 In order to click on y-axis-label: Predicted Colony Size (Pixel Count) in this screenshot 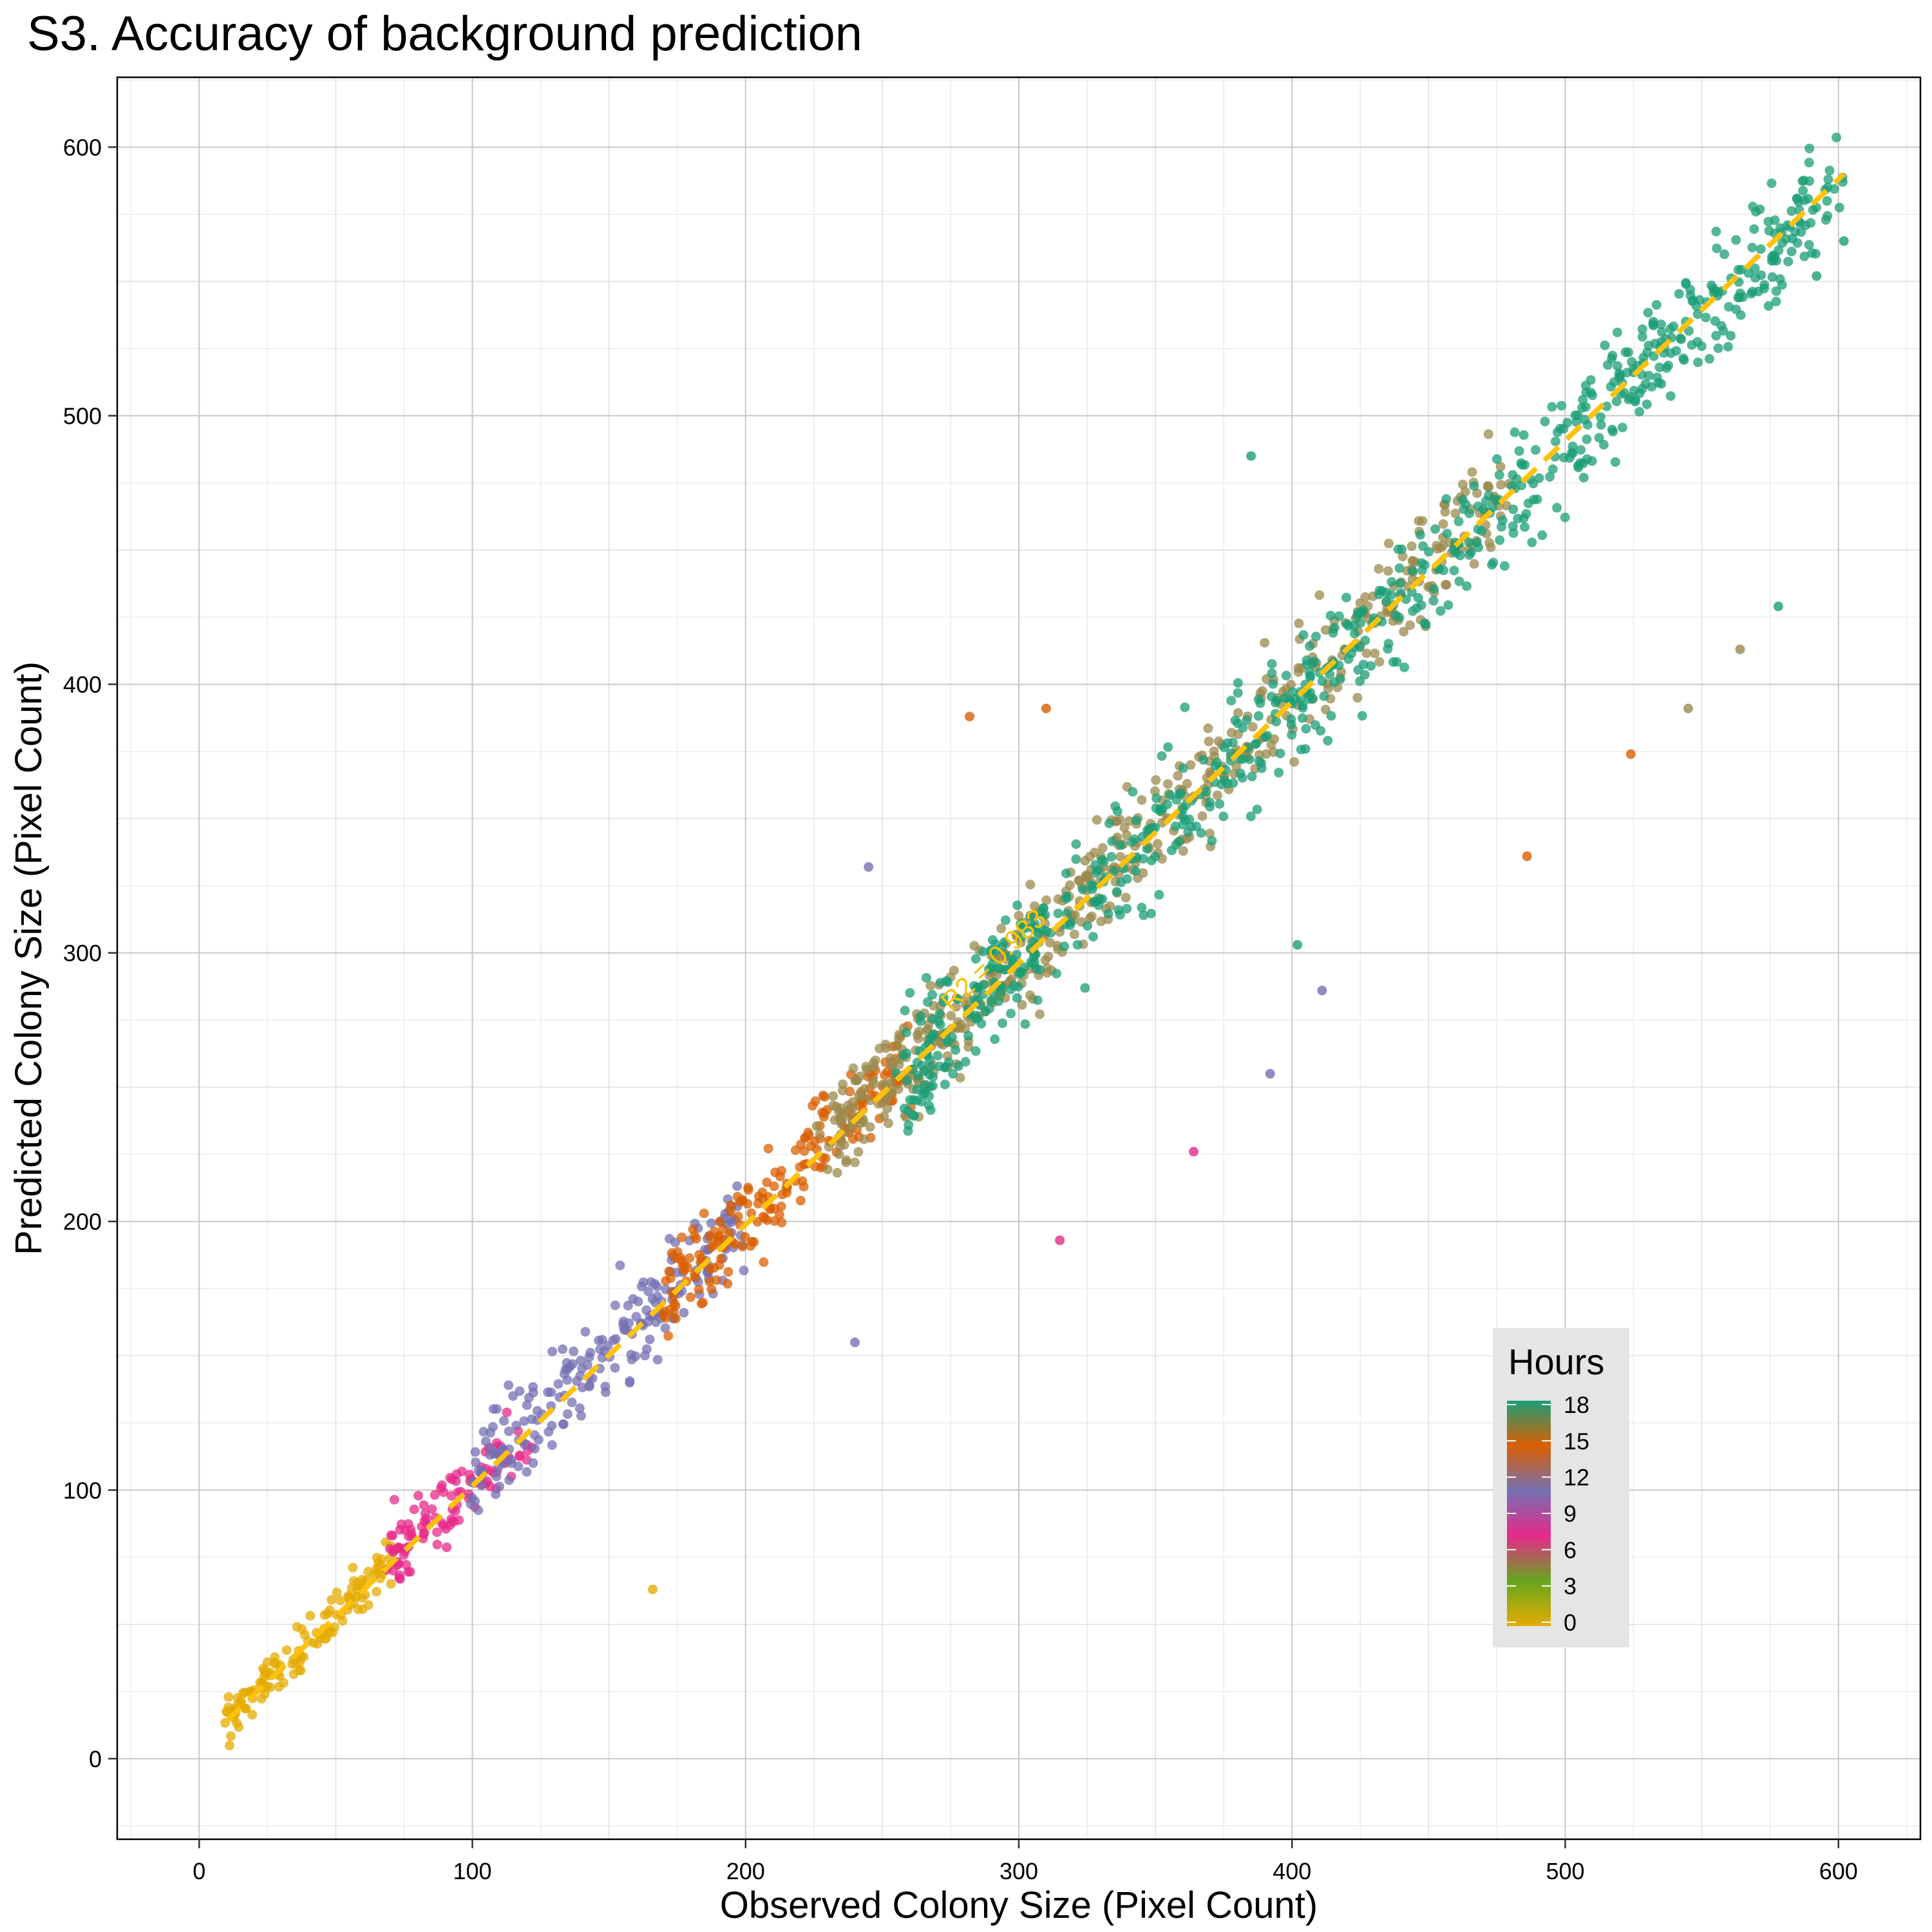, I will do `click(29, 958)`.